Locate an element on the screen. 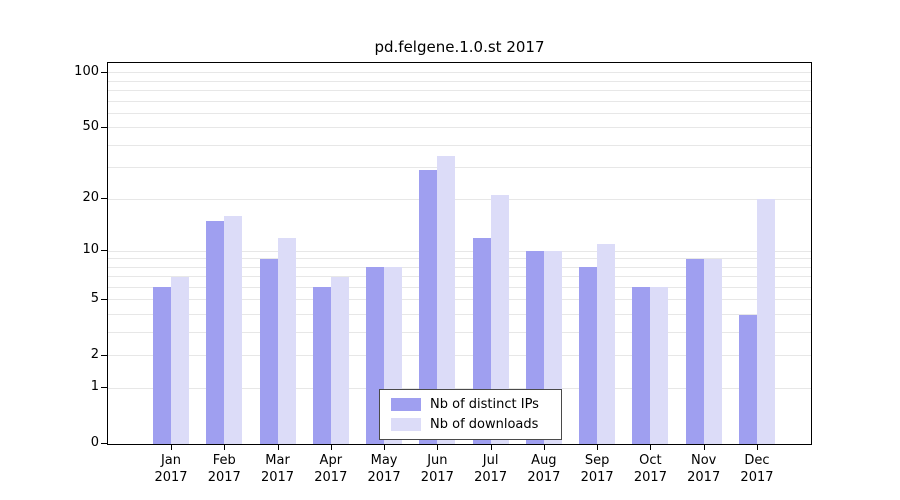  x-tick-label-jan: Jan 2017 is located at coordinates (171, 469).